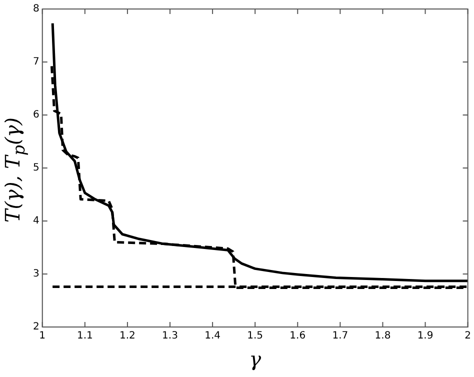 This screenshot has height=377, width=474. What do you see at coordinates (340, 336) in the screenshot?
I see `x-tick-label: 1.7` at bounding box center [340, 336].